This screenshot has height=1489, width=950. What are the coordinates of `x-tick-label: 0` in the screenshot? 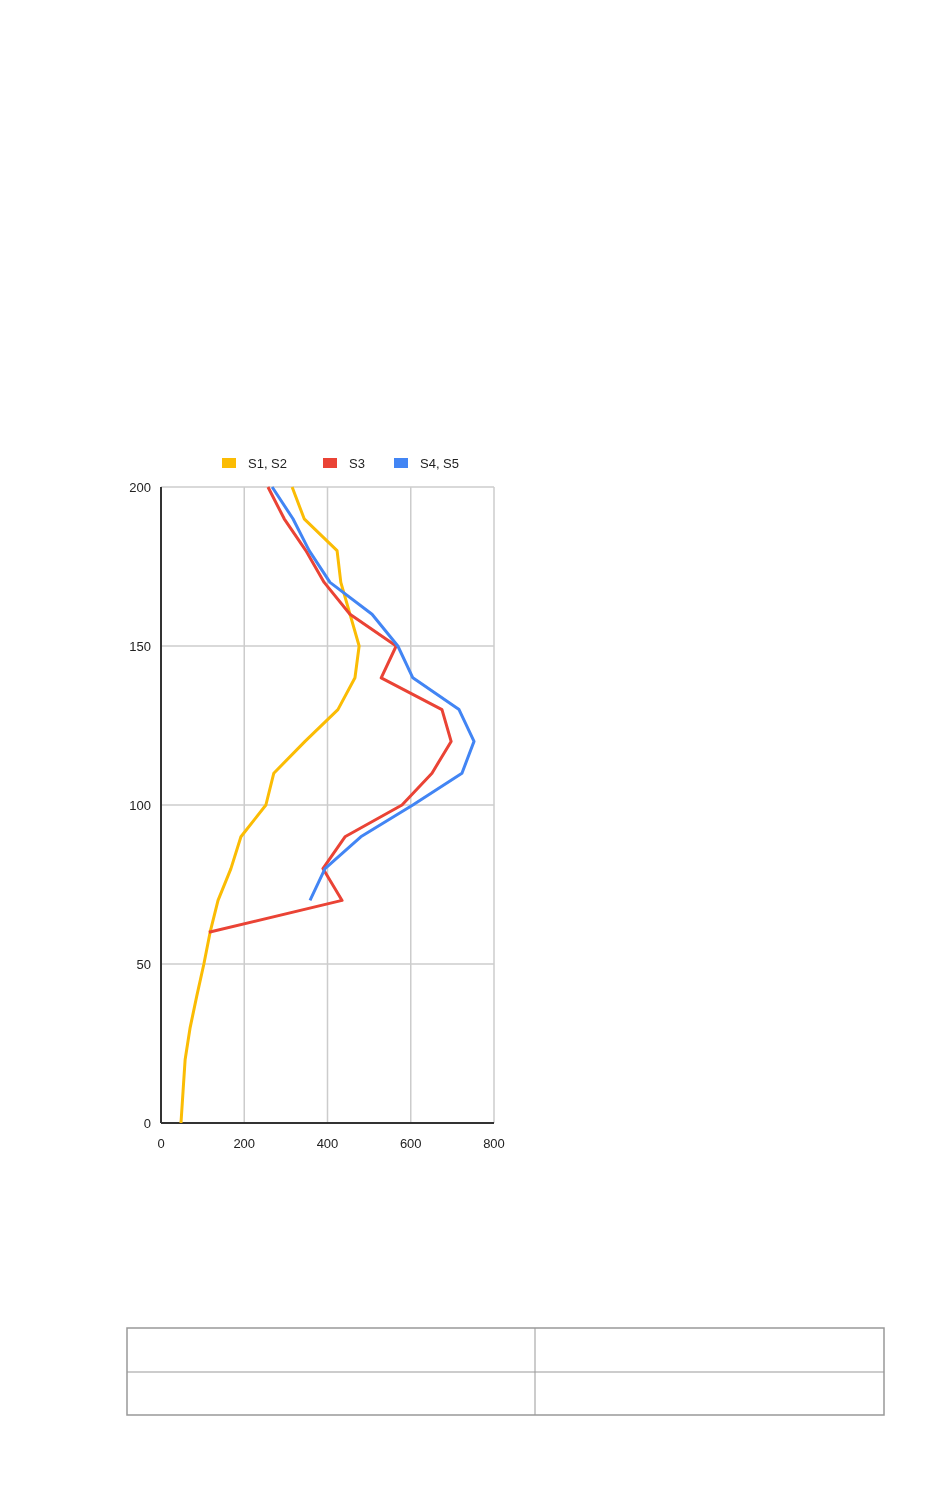 It's located at (161, 1143).